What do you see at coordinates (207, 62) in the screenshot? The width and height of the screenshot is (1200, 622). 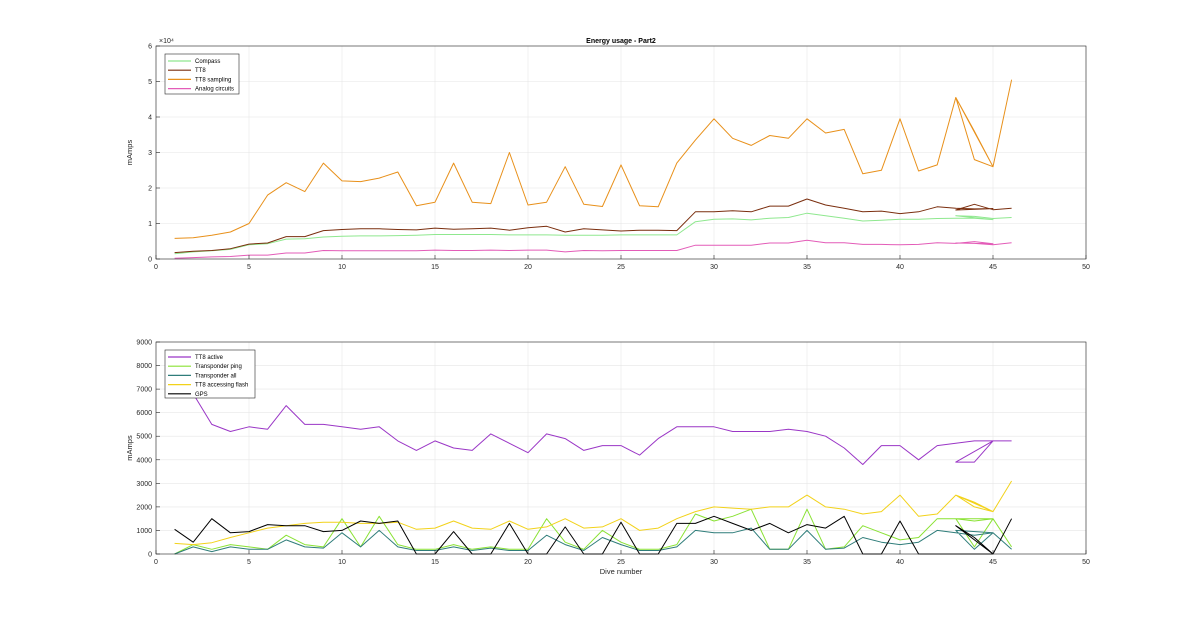 I see `legend-label: Compass` at bounding box center [207, 62].